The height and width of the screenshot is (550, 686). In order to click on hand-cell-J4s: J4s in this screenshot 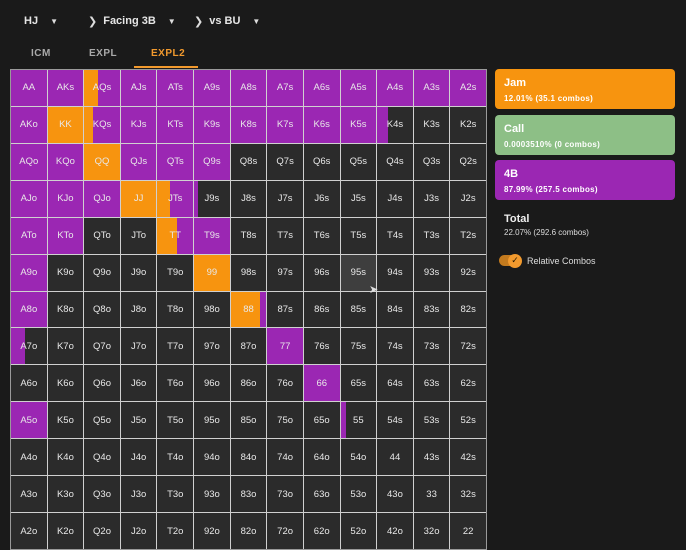, I will do `click(395, 198)`.